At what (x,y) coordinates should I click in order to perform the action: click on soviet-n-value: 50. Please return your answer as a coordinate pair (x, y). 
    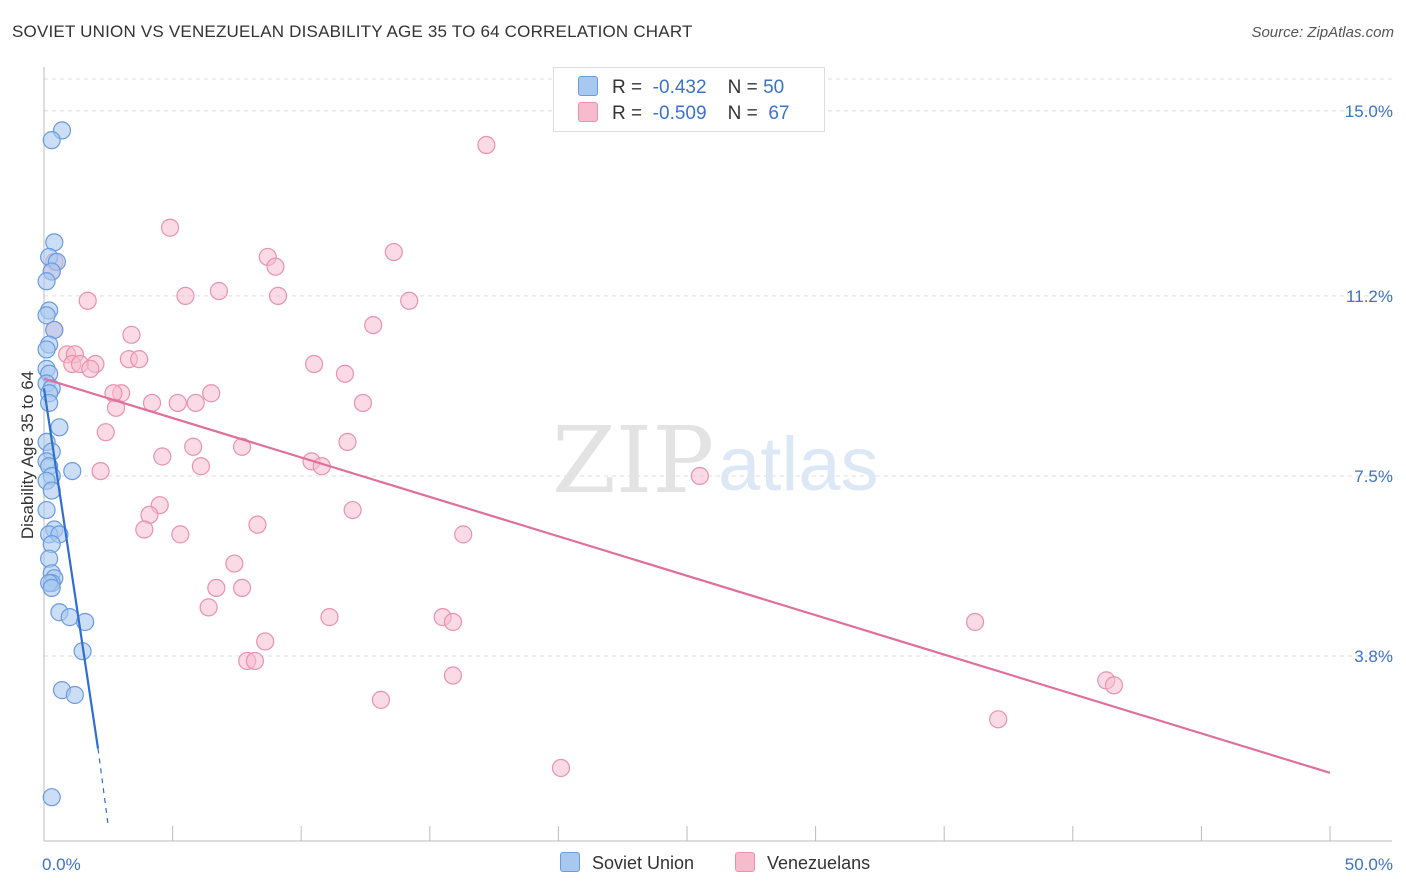
    Looking at the image, I should click on (774, 87).